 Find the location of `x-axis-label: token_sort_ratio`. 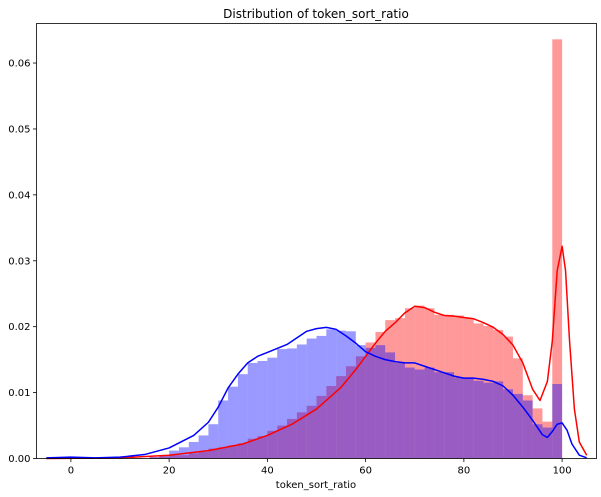

x-axis-label: token_sort_ratio is located at coordinates (316, 485).